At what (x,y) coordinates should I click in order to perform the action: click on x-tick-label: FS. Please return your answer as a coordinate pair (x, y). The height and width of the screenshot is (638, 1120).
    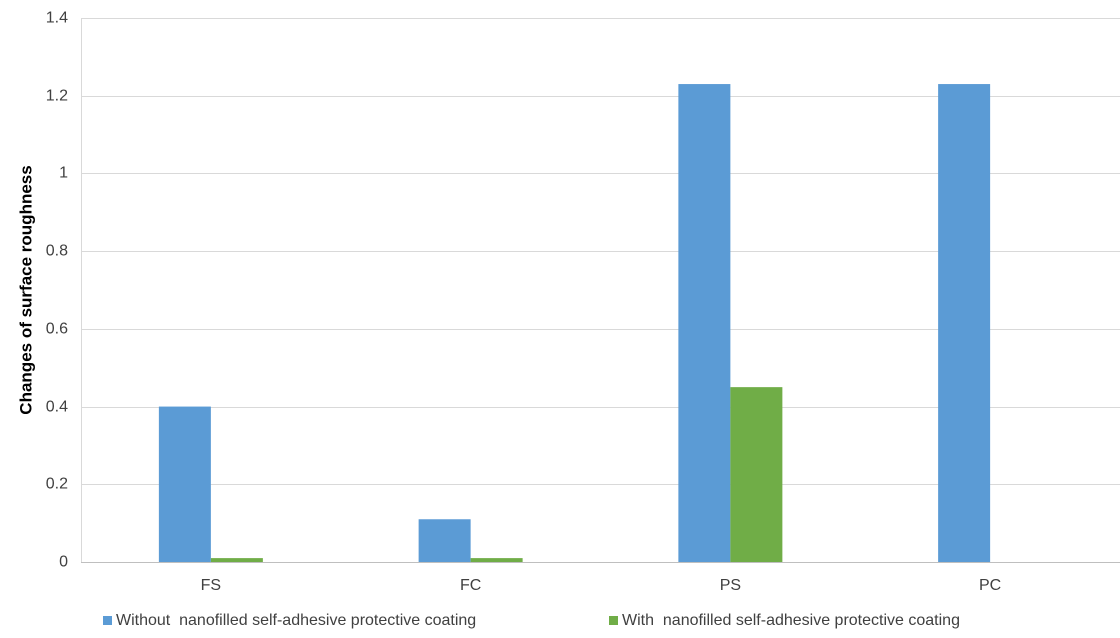
    Looking at the image, I should click on (211, 585).